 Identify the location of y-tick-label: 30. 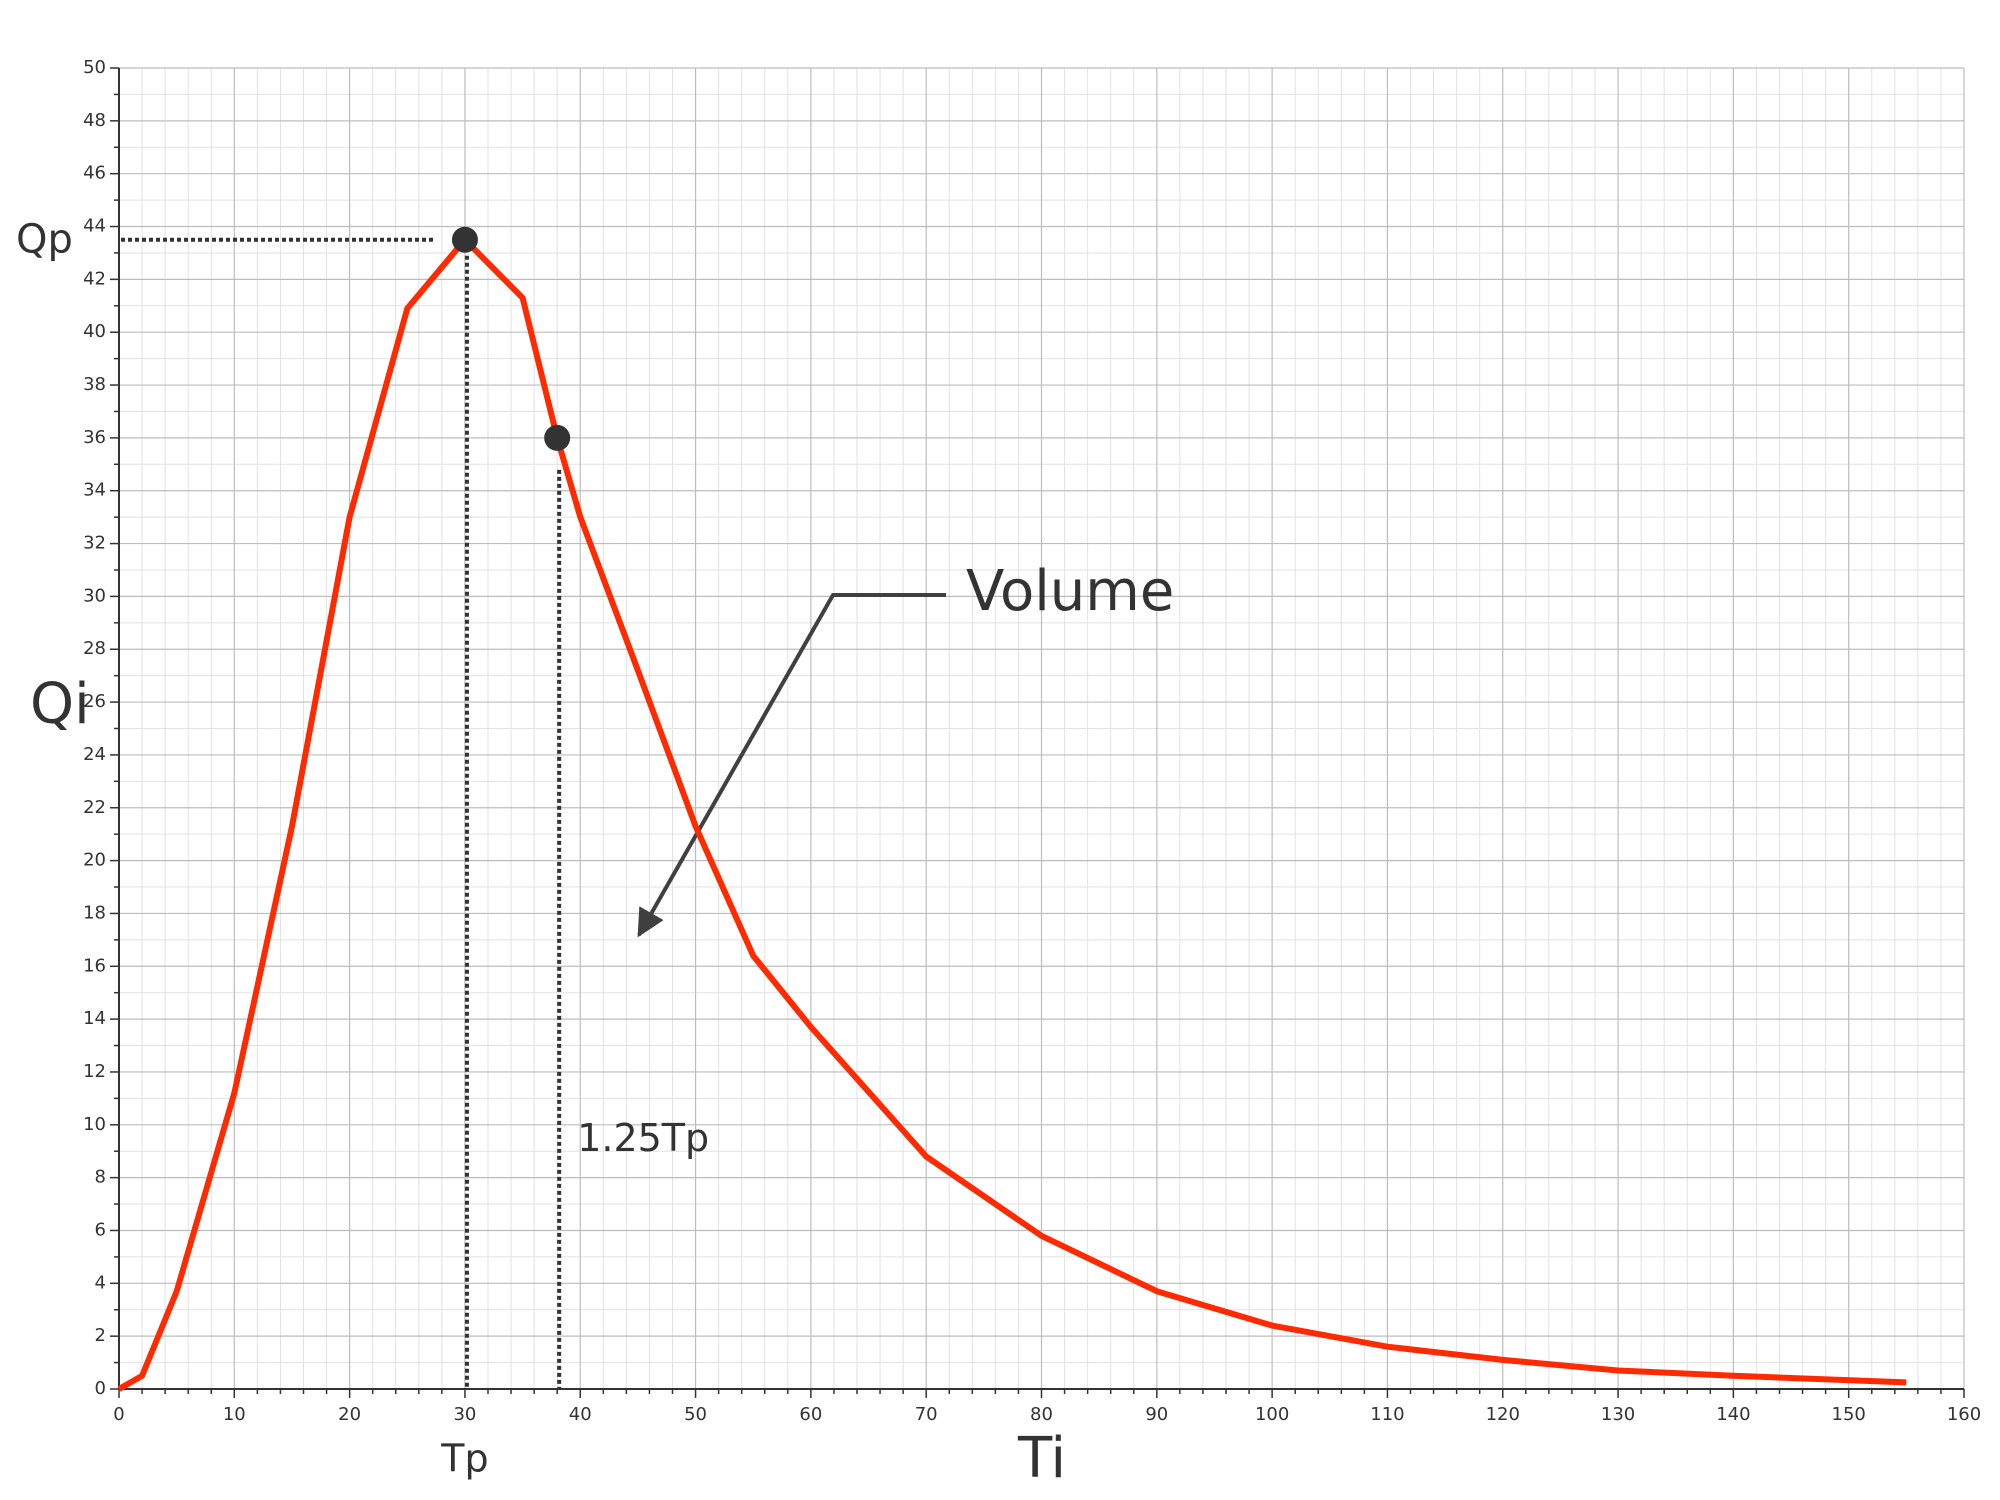
(94, 595).